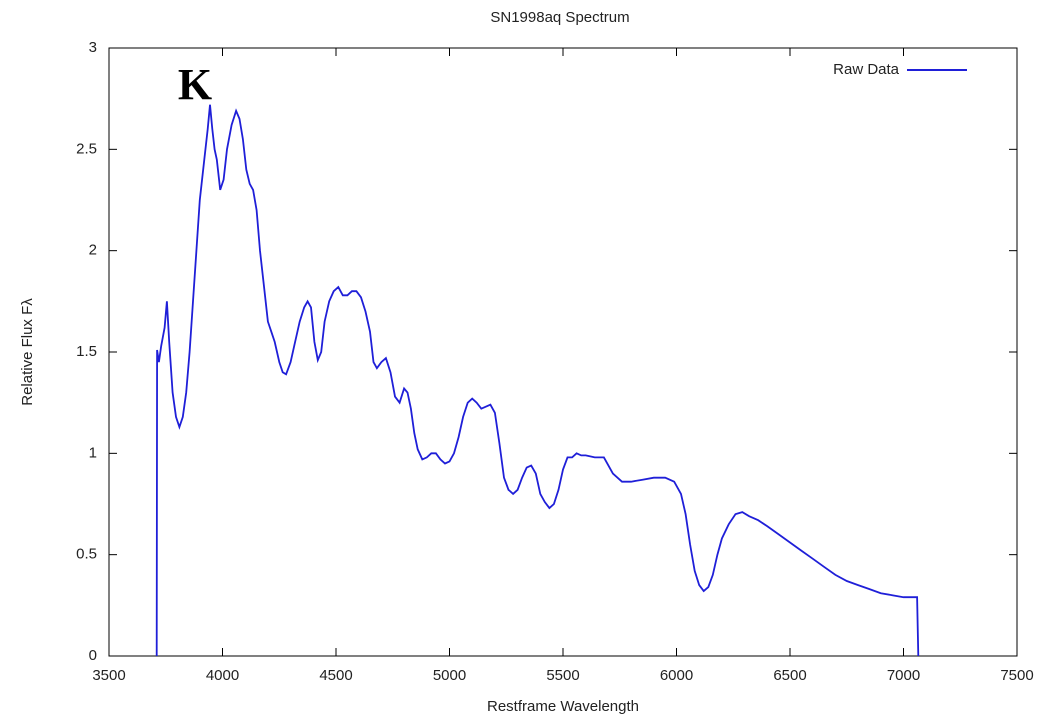 Image resolution: width=1039 pixels, height=722 pixels. Describe the element at coordinates (93, 250) in the screenshot. I see `y-tick-label: 2` at that location.